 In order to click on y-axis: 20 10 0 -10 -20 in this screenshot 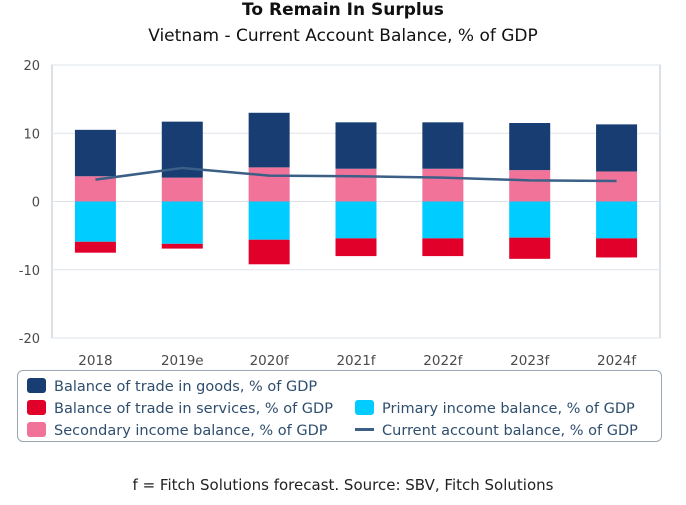, I will do `click(29, 203)`.